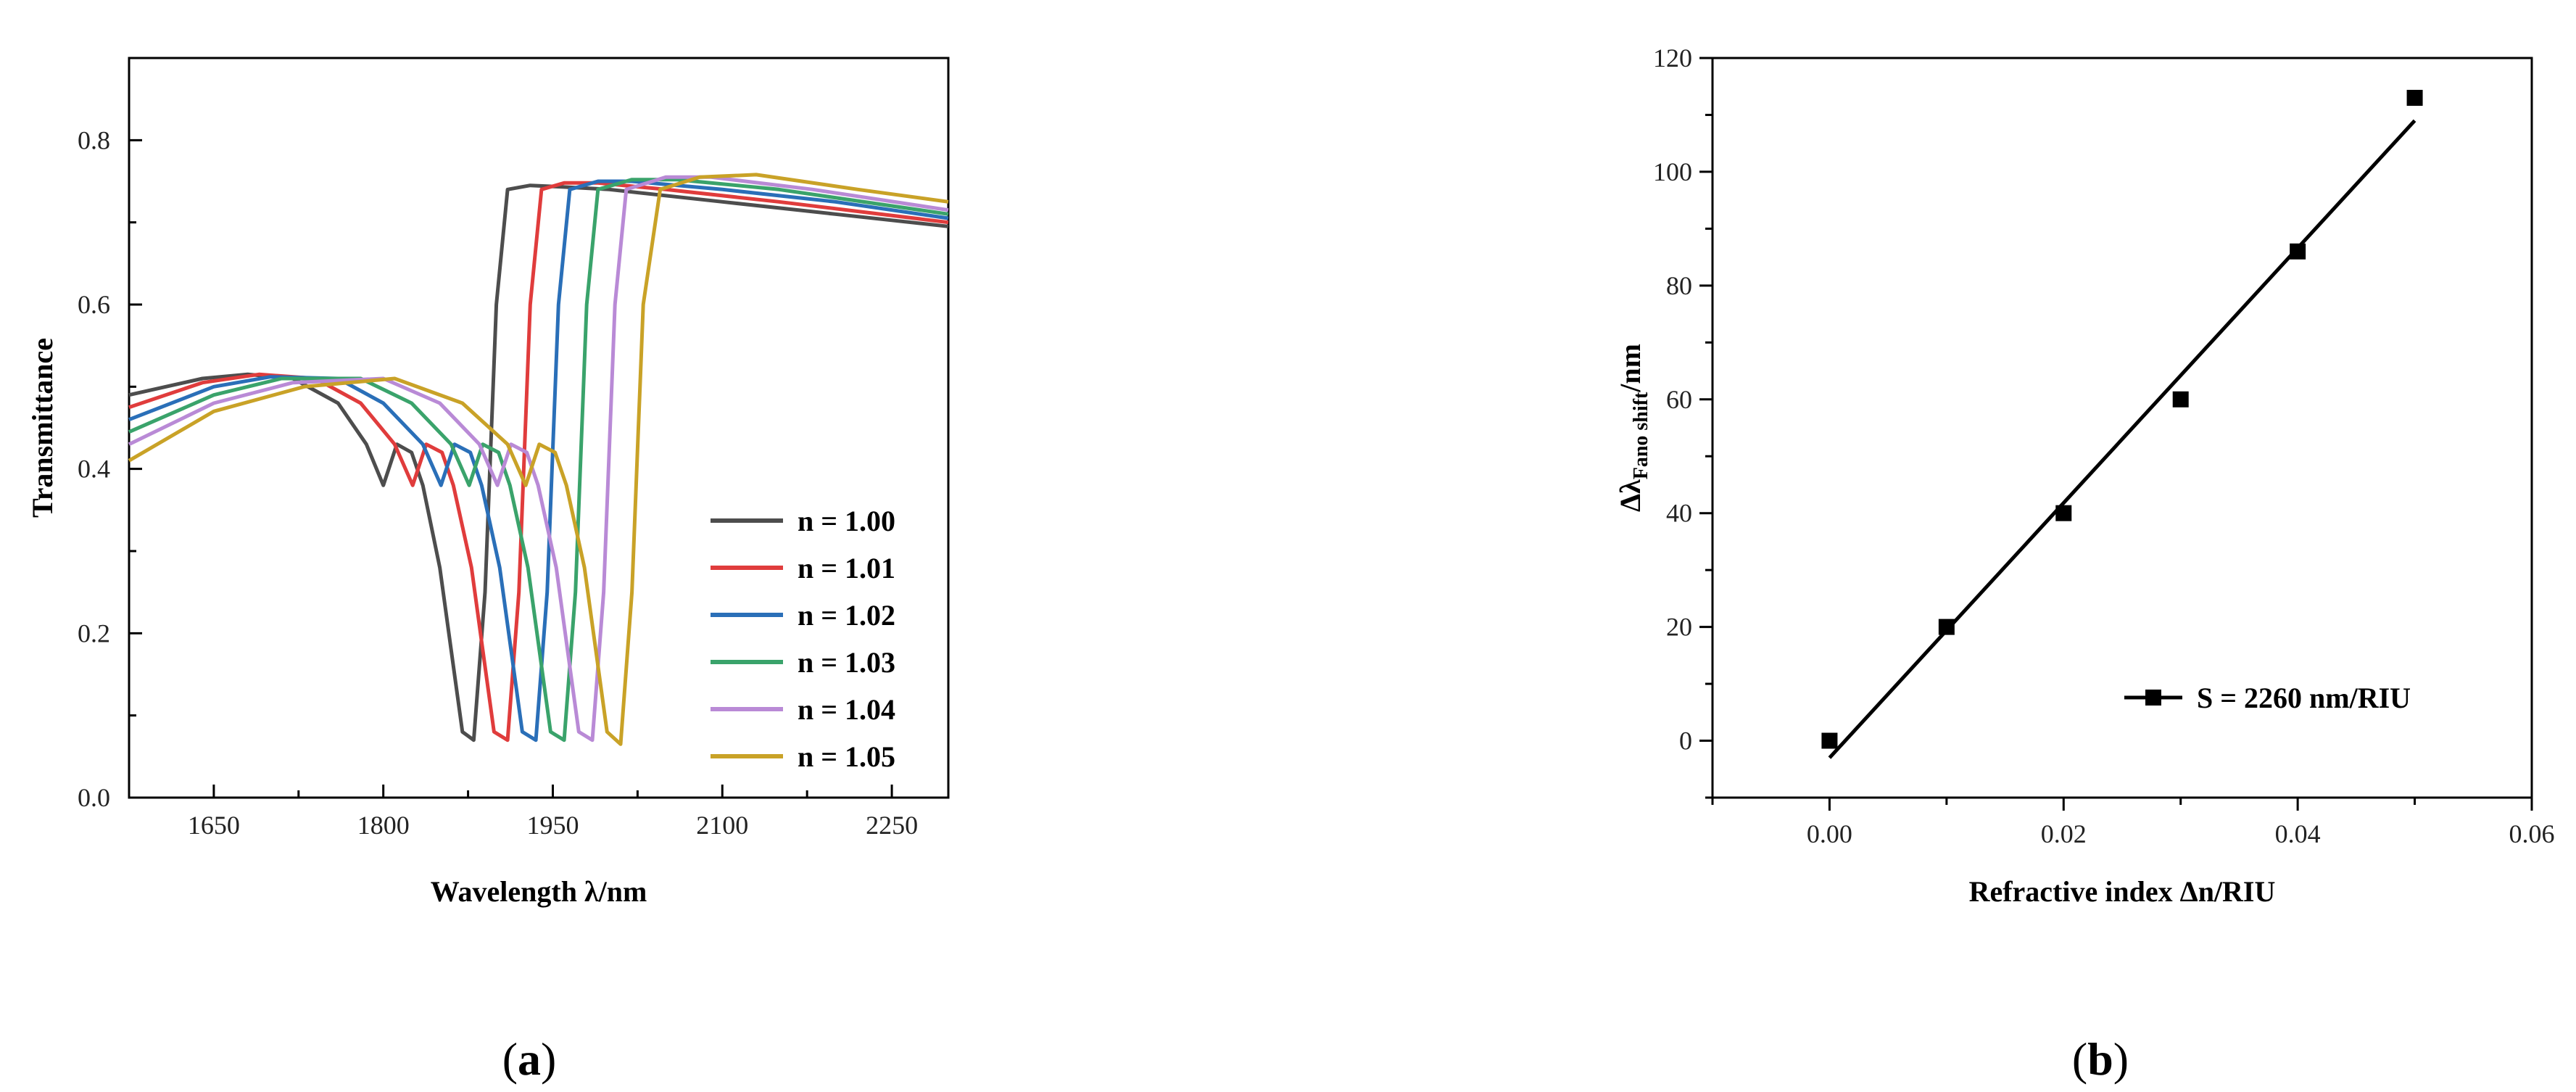 Image resolution: width=2576 pixels, height=1092 pixels. I want to click on chart-a-y-axis-title: Transmittance, so click(43, 428).